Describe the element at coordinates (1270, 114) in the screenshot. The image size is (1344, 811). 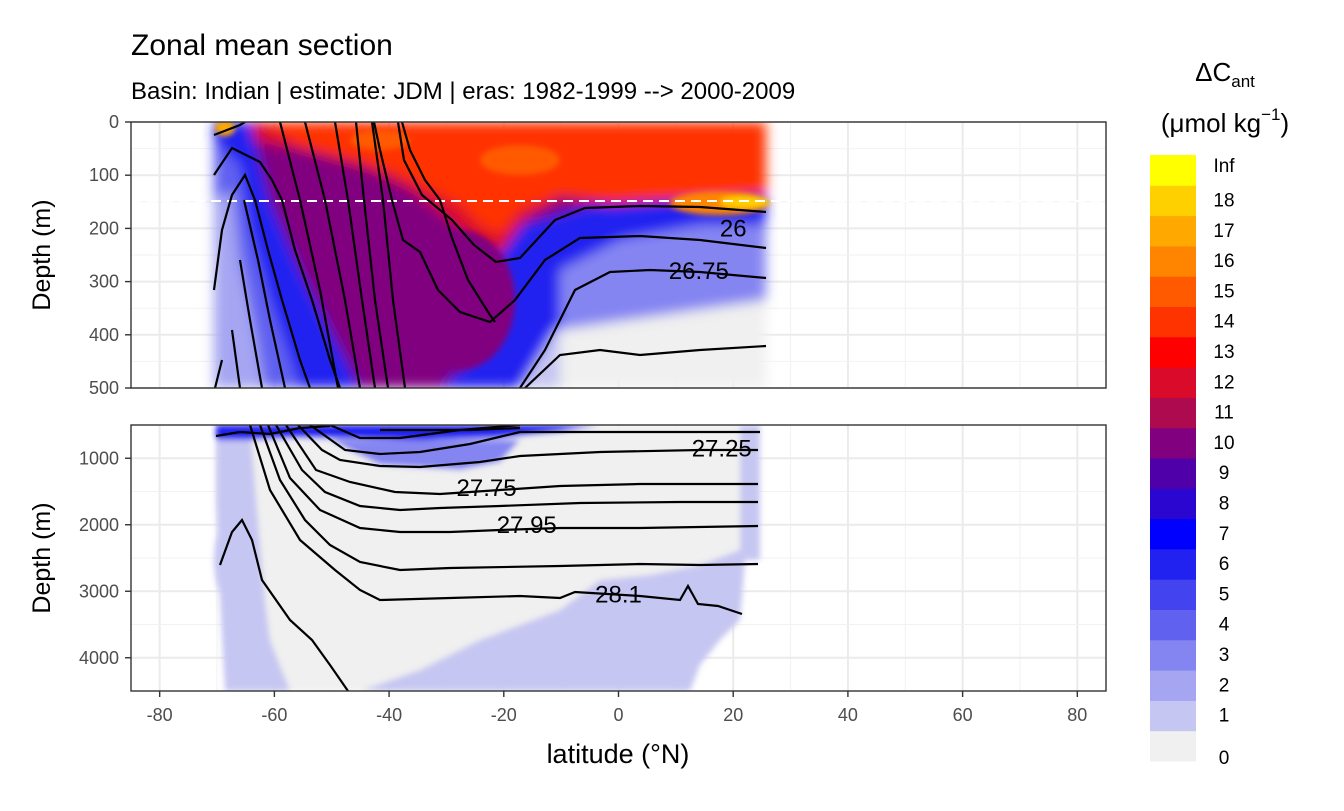
I see `legend-title-exponent: −1` at that location.